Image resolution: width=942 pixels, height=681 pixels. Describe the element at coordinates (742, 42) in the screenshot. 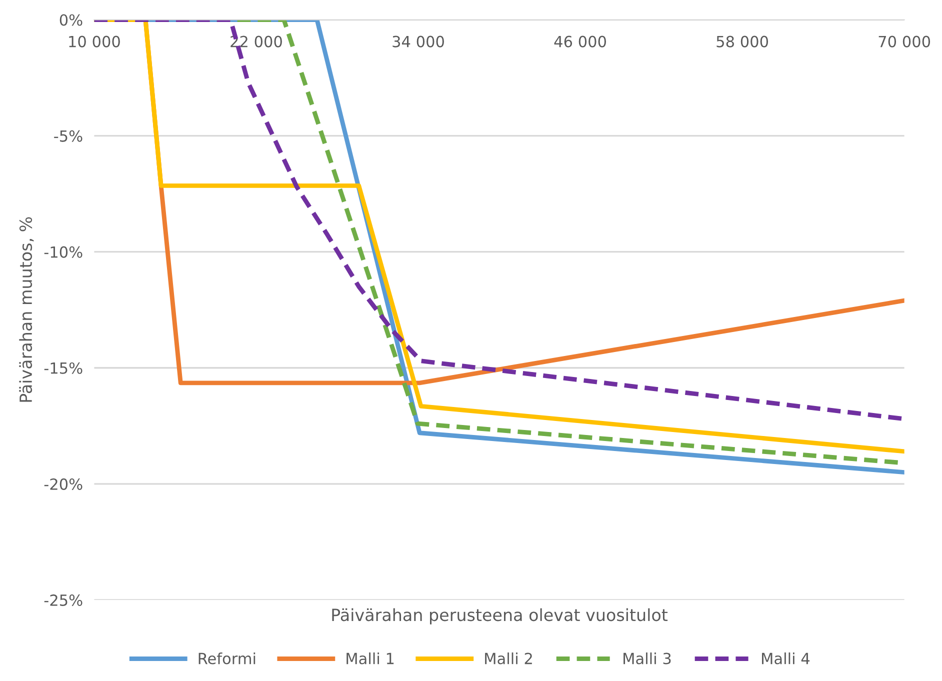

I see `x-tick-label: 58 000` at that location.